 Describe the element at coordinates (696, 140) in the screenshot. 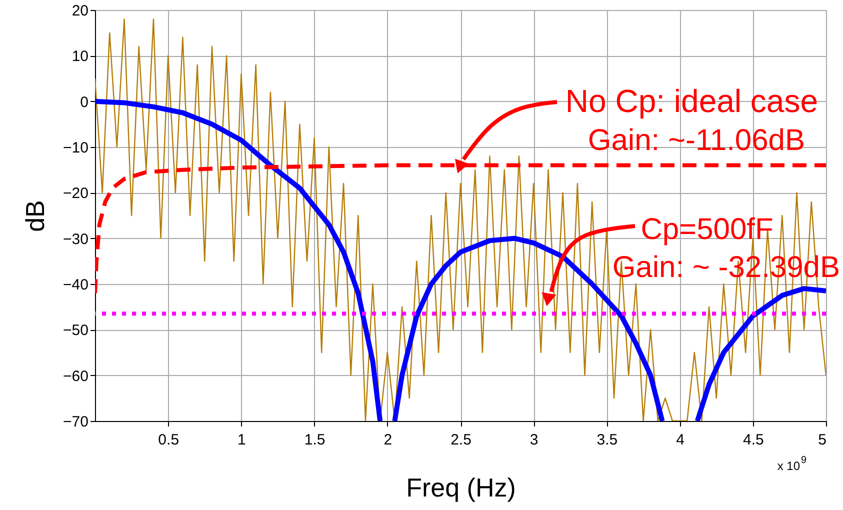

I see `annotation: Gain: ~-11.06dB` at that location.